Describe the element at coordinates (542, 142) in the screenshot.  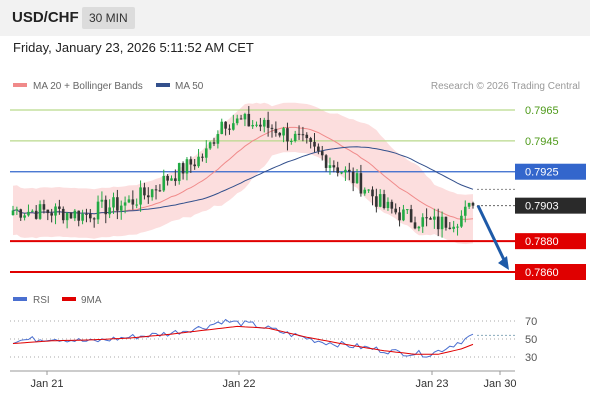
I see `resistance-label: 0.7945` at that location.